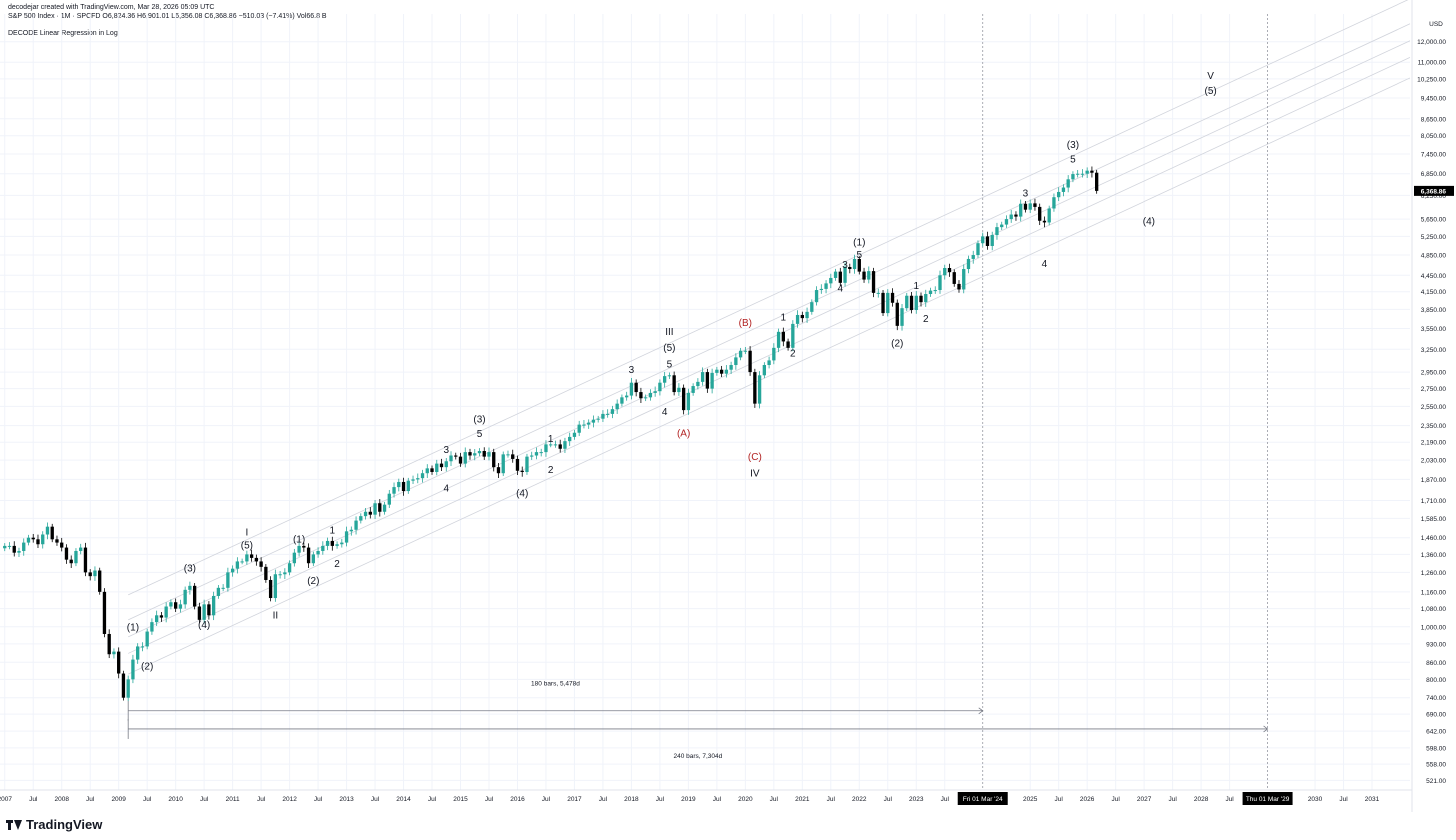  I want to click on price-tick-label: 2,350.00, so click(1434, 426).